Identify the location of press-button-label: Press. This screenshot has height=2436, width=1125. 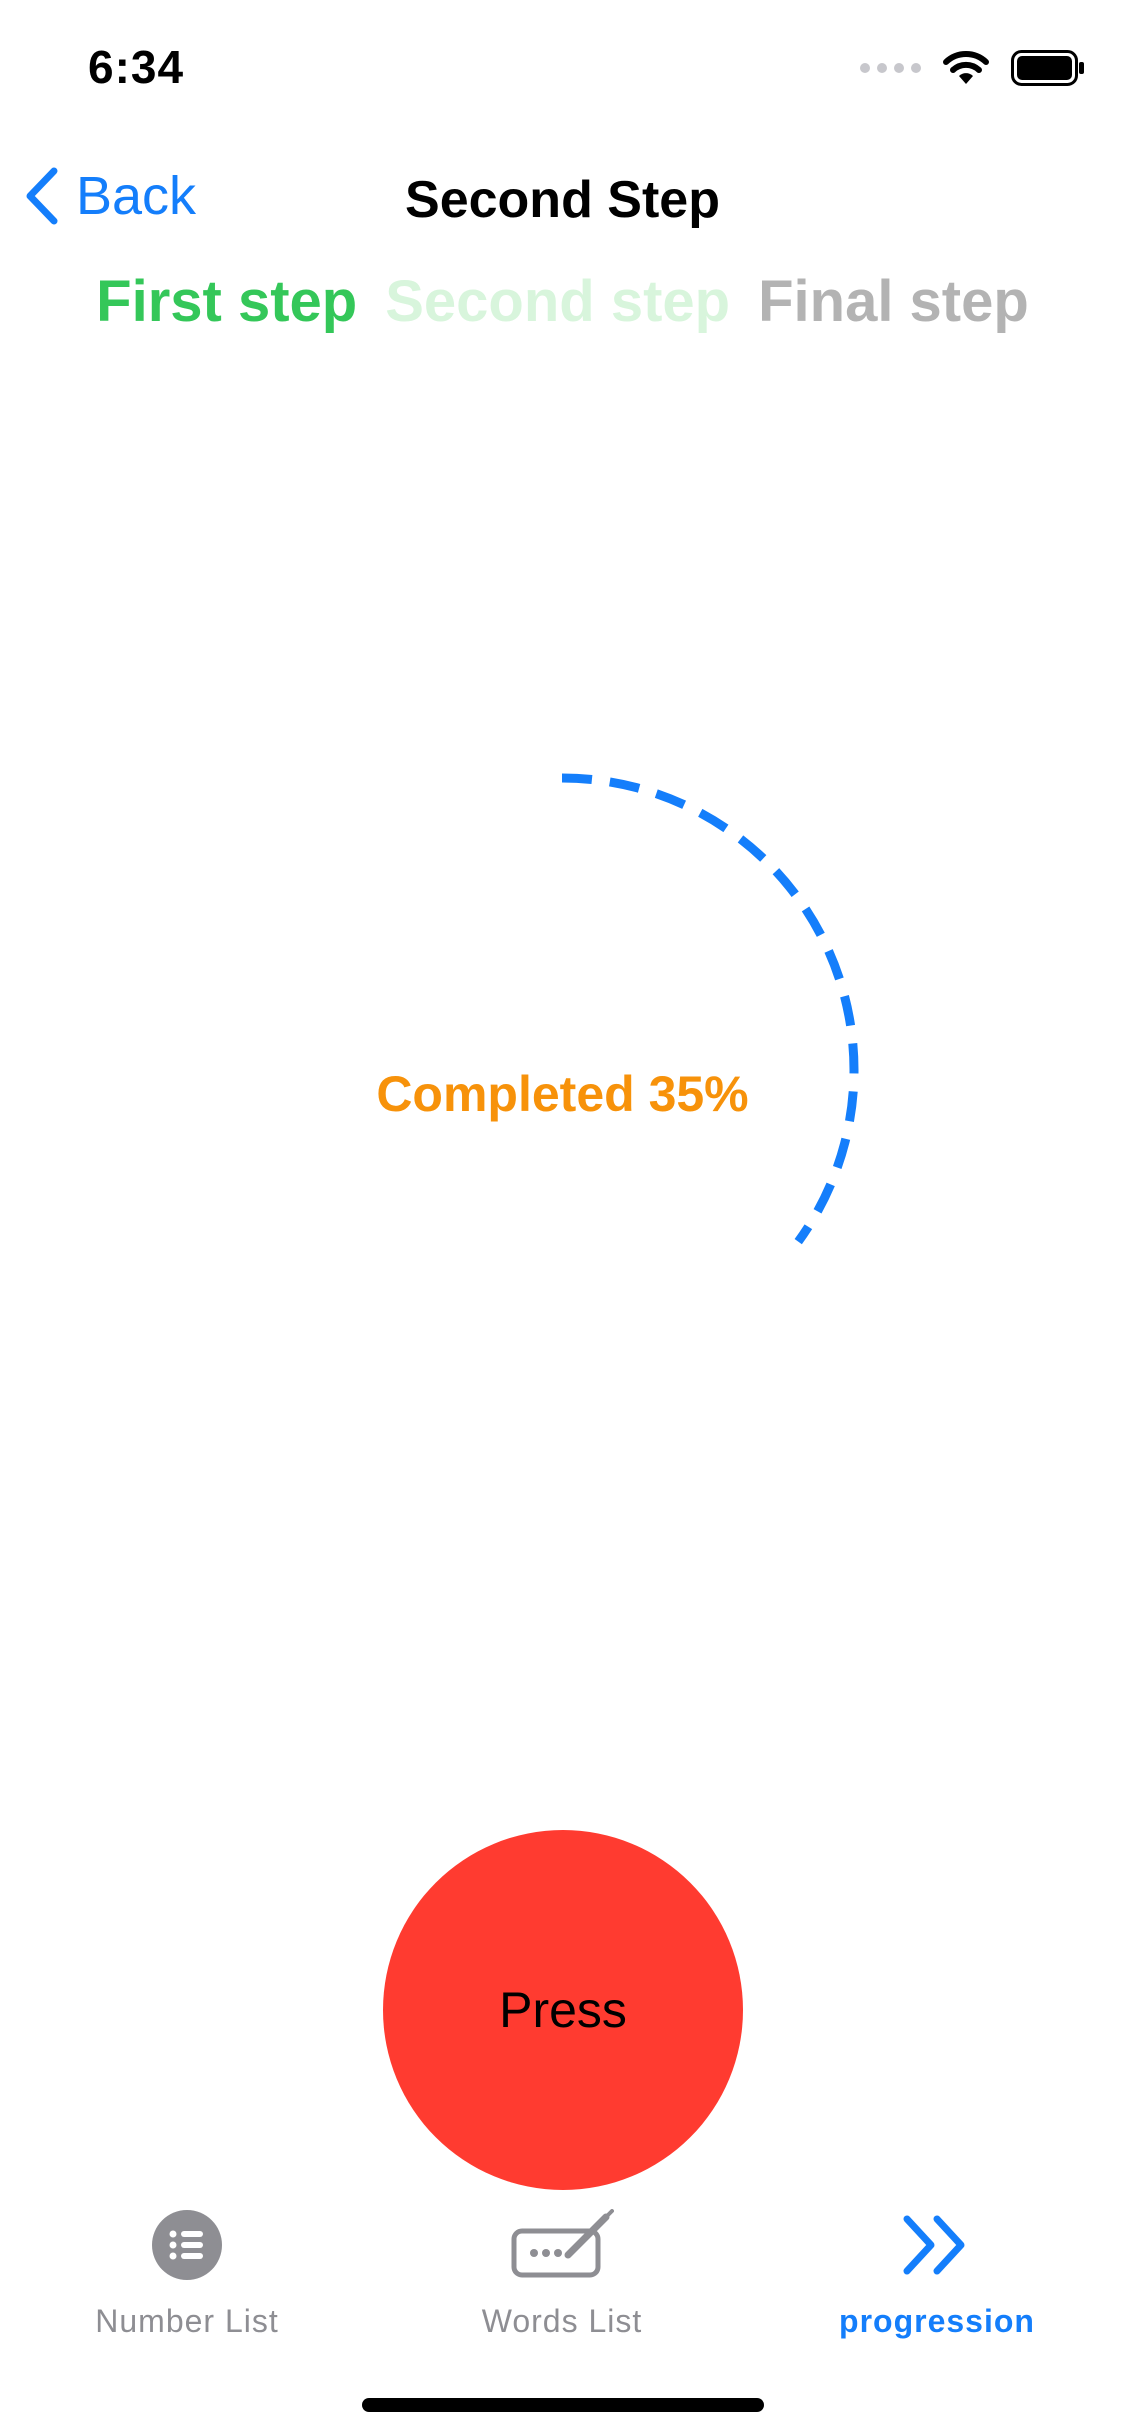
(563, 2010).